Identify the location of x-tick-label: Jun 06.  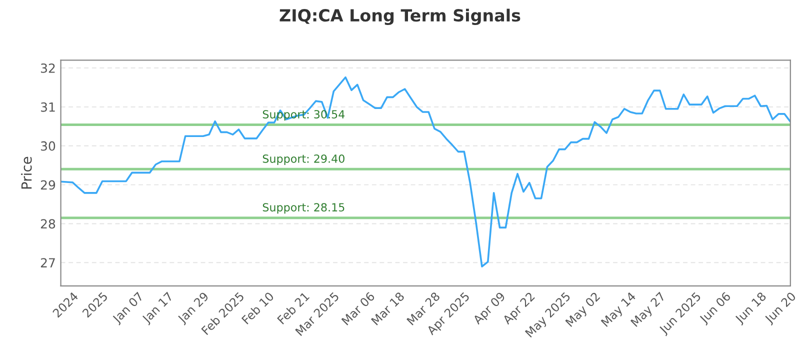
(715, 308).